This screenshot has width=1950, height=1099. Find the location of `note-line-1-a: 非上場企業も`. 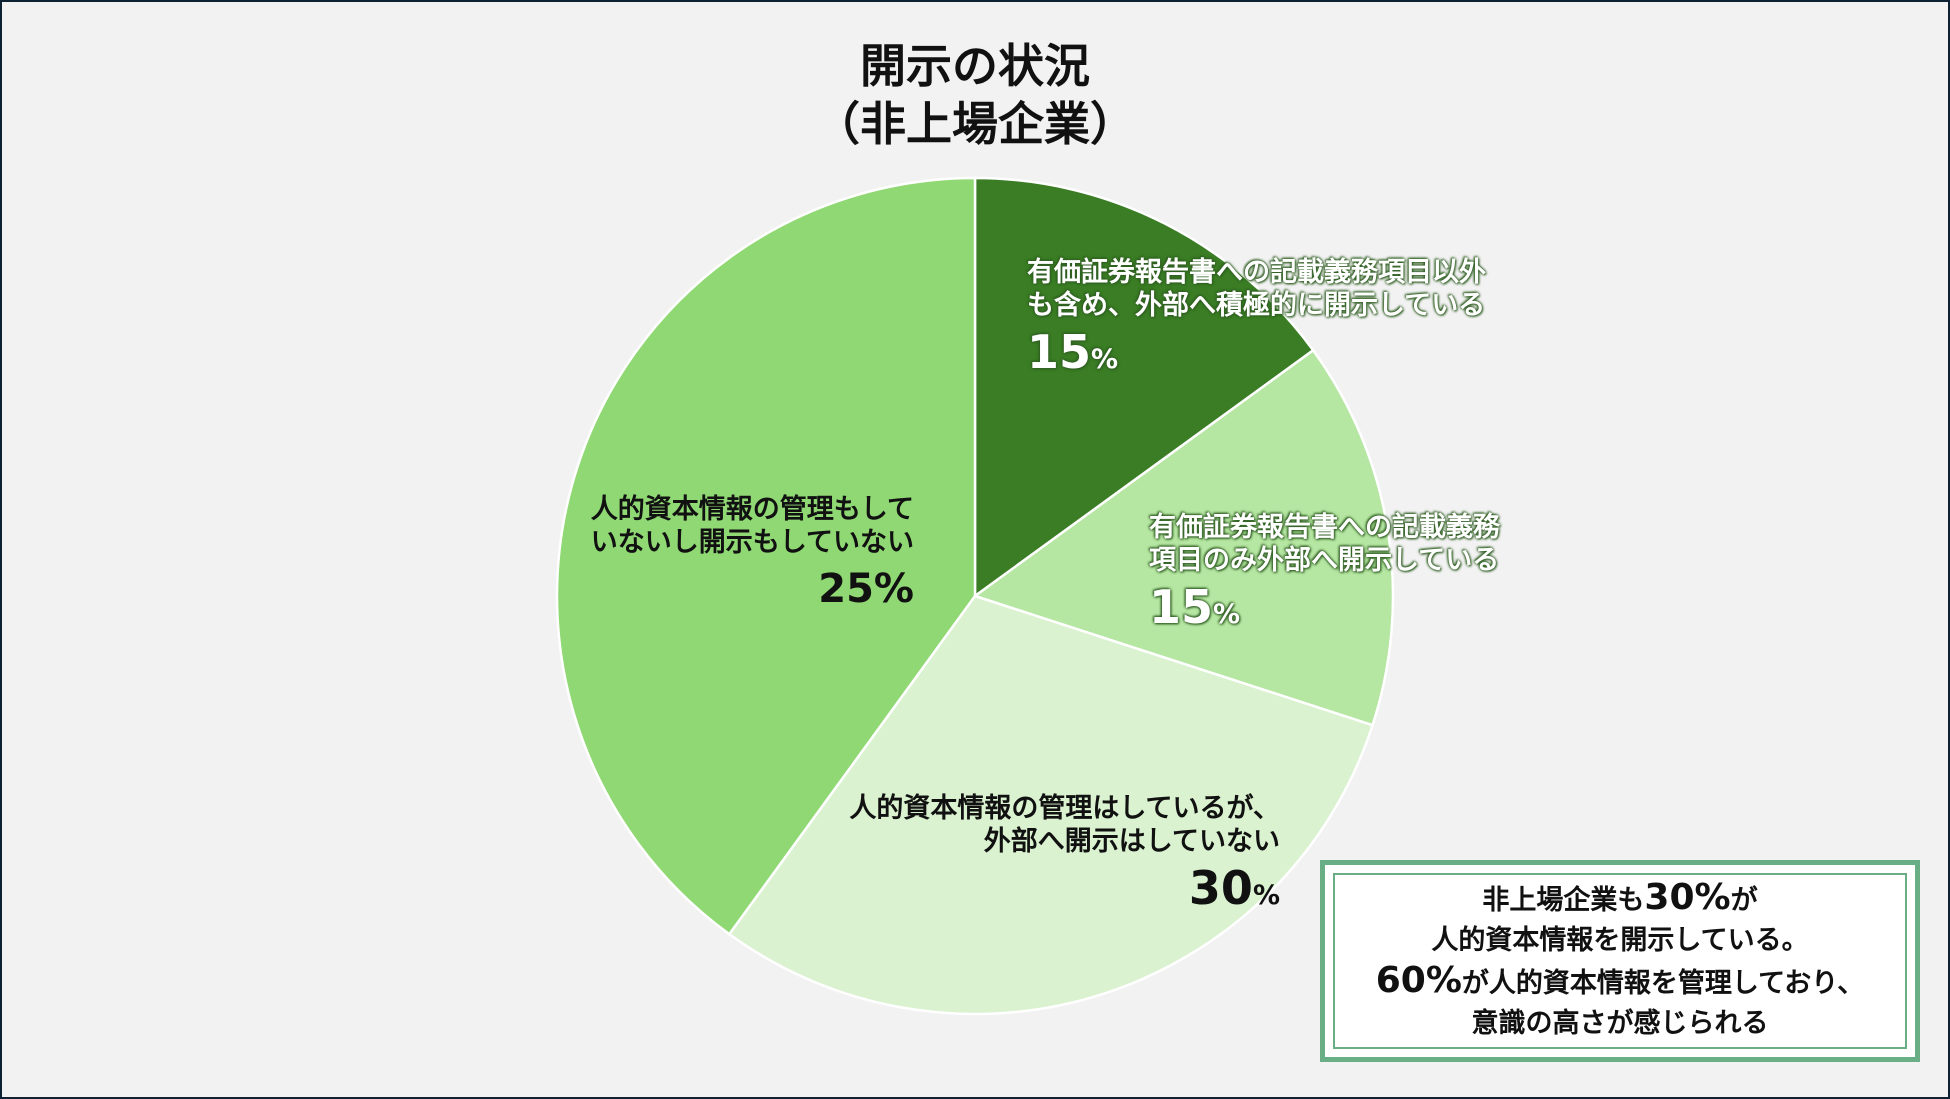

note-line-1-a: 非上場企業も is located at coordinates (1563, 900).